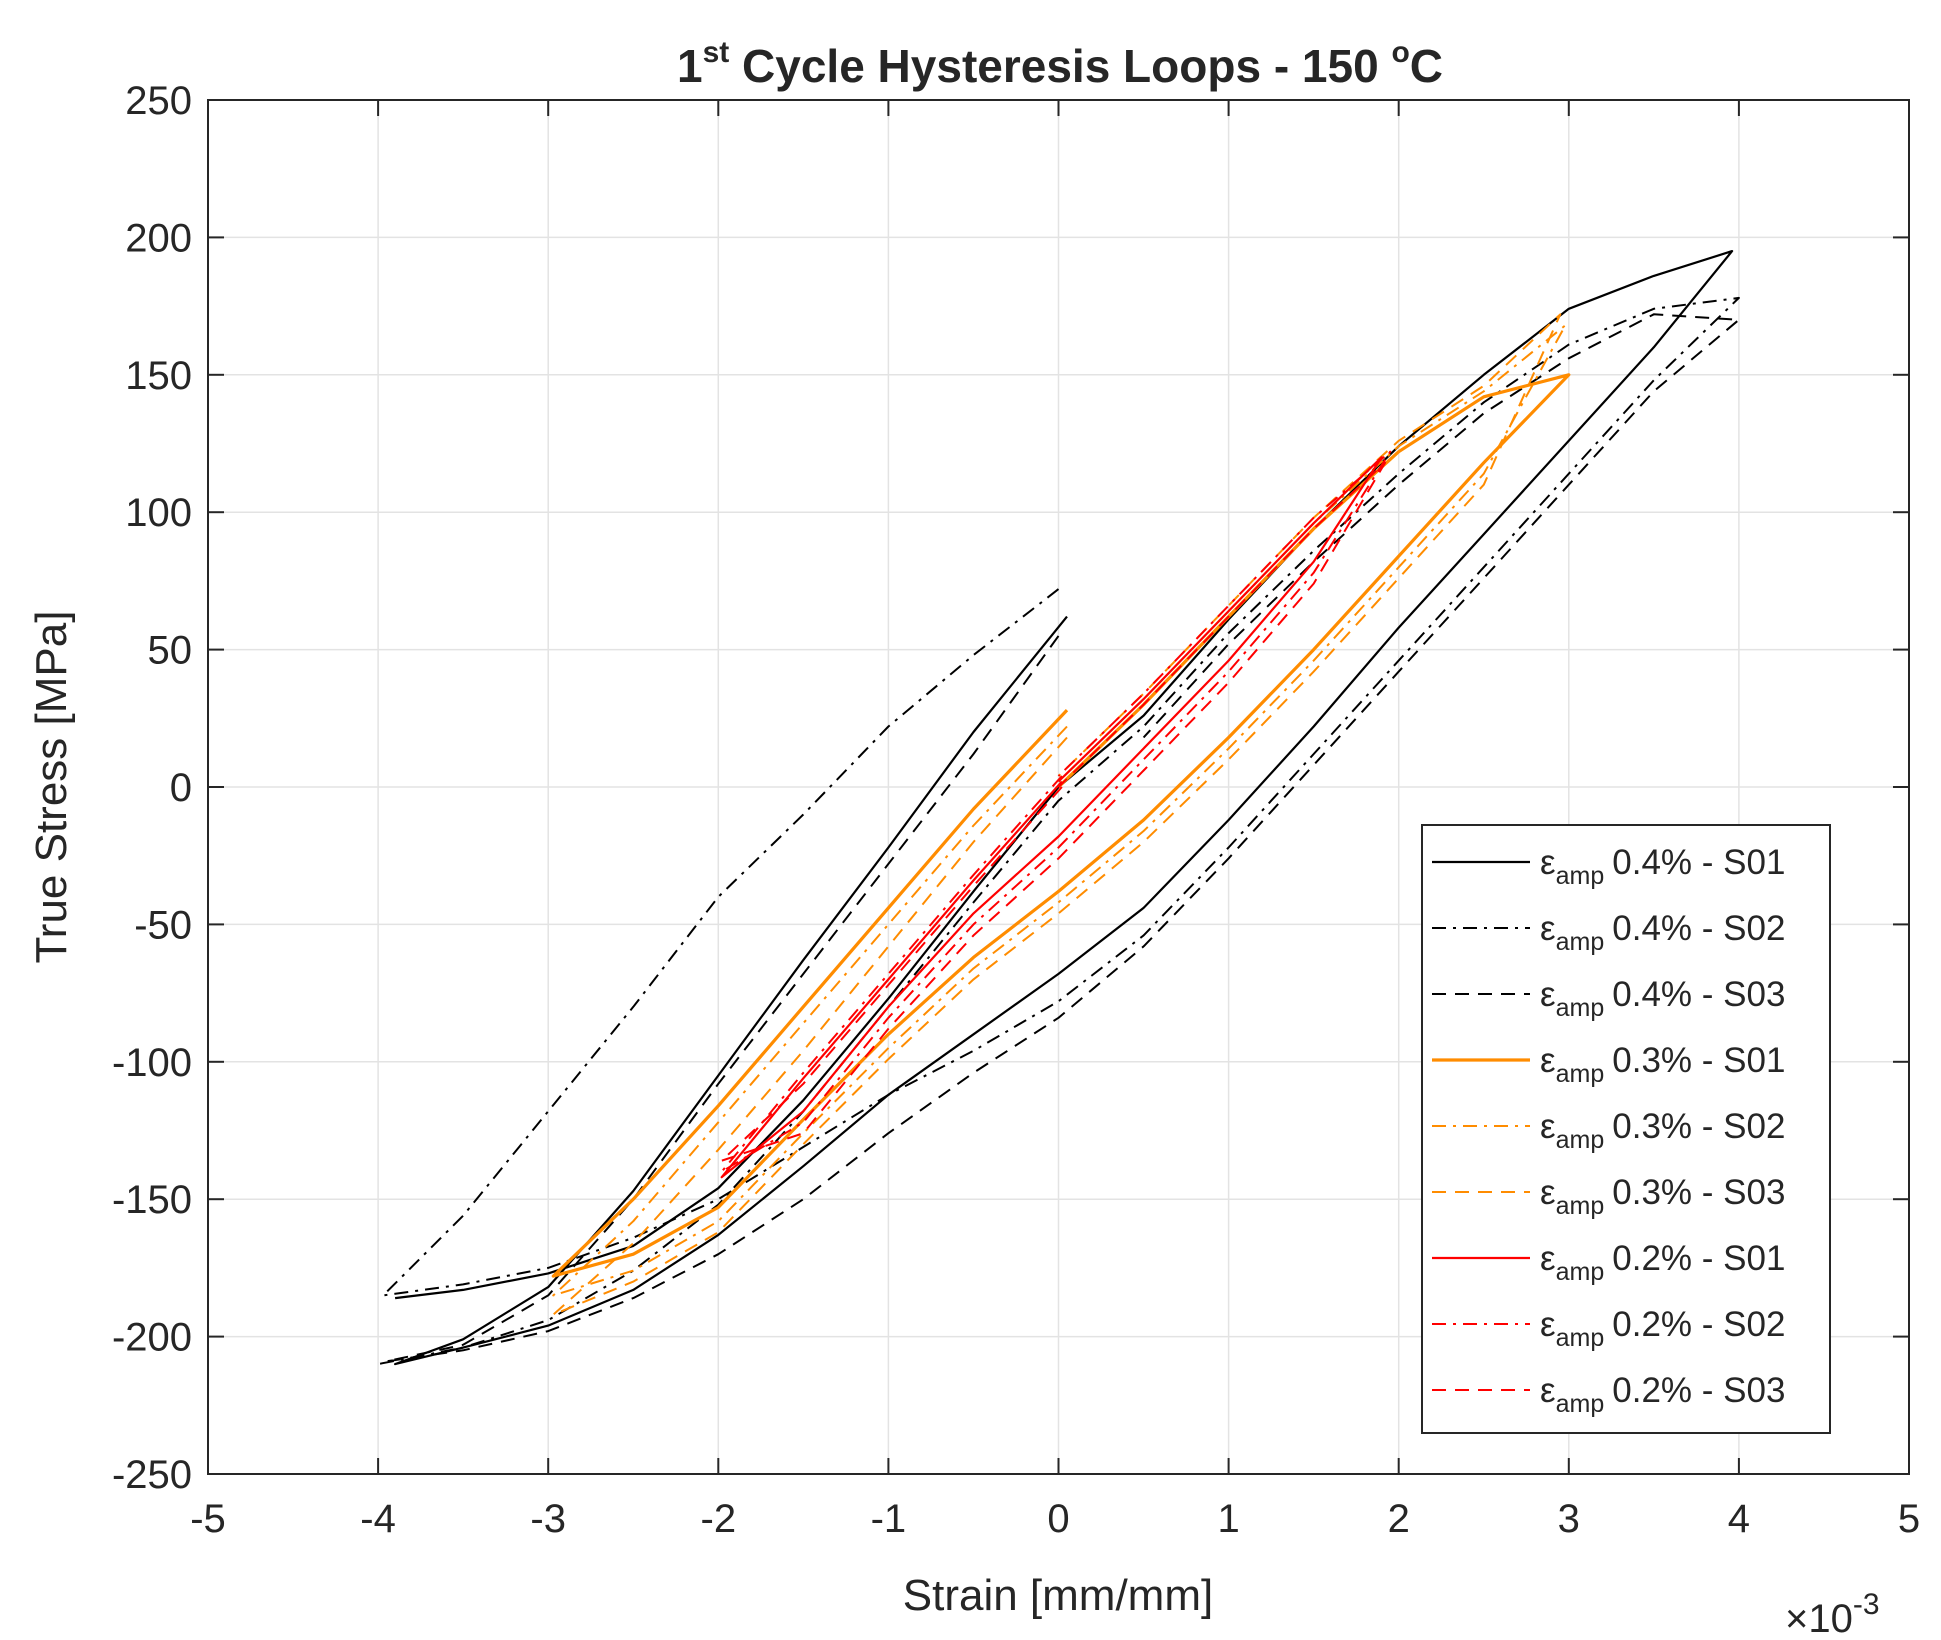 This screenshot has width=1941, height=1640. What do you see at coordinates (1228, 1519) in the screenshot?
I see `x-tick-label: 1` at bounding box center [1228, 1519].